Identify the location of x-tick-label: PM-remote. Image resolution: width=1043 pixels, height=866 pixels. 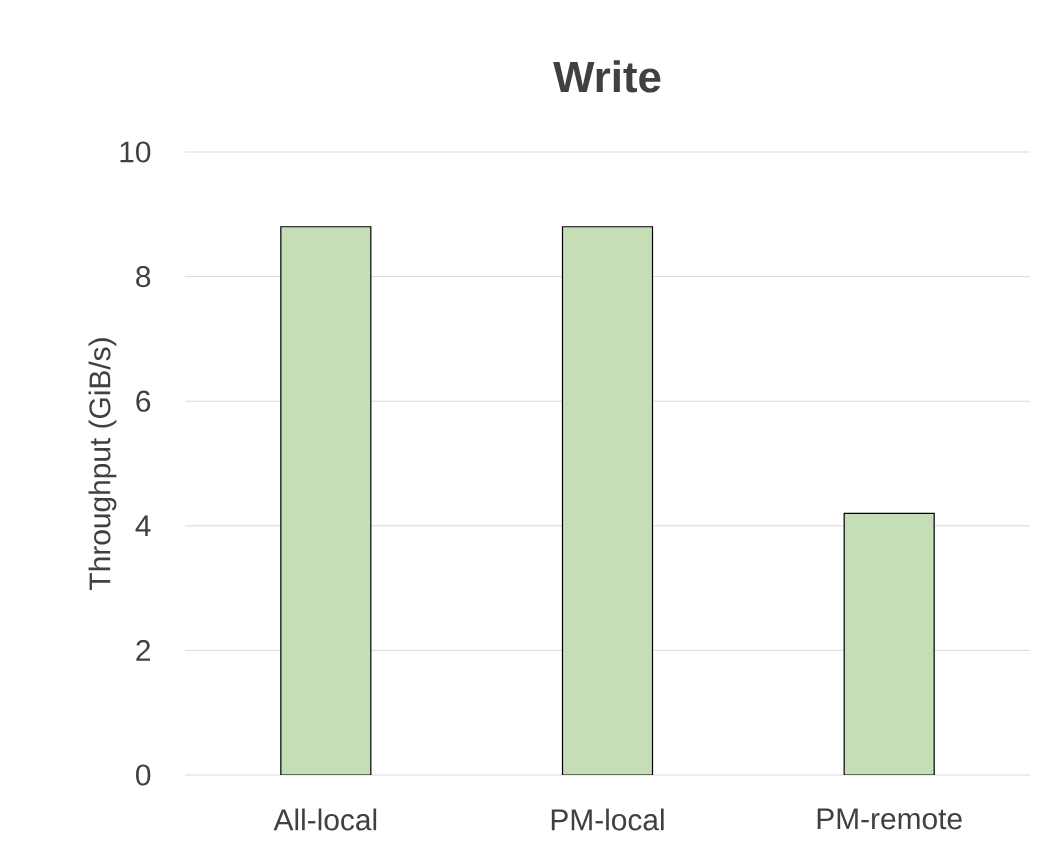
(889, 819).